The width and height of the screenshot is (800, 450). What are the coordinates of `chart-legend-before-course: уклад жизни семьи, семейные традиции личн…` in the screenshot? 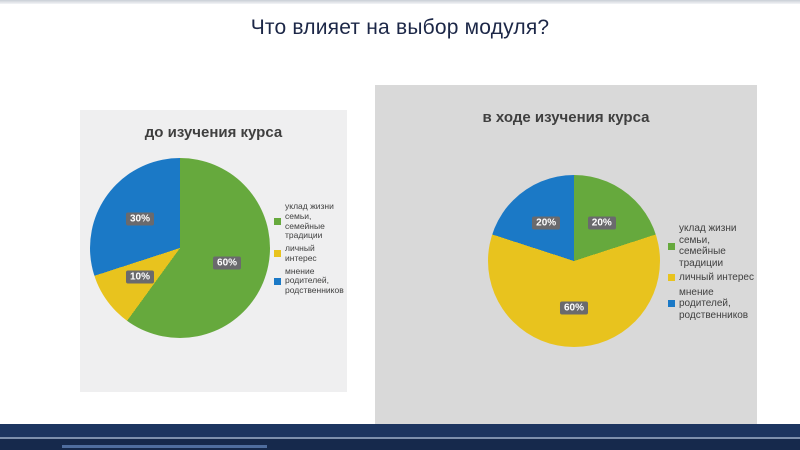 It's located at (309, 248).